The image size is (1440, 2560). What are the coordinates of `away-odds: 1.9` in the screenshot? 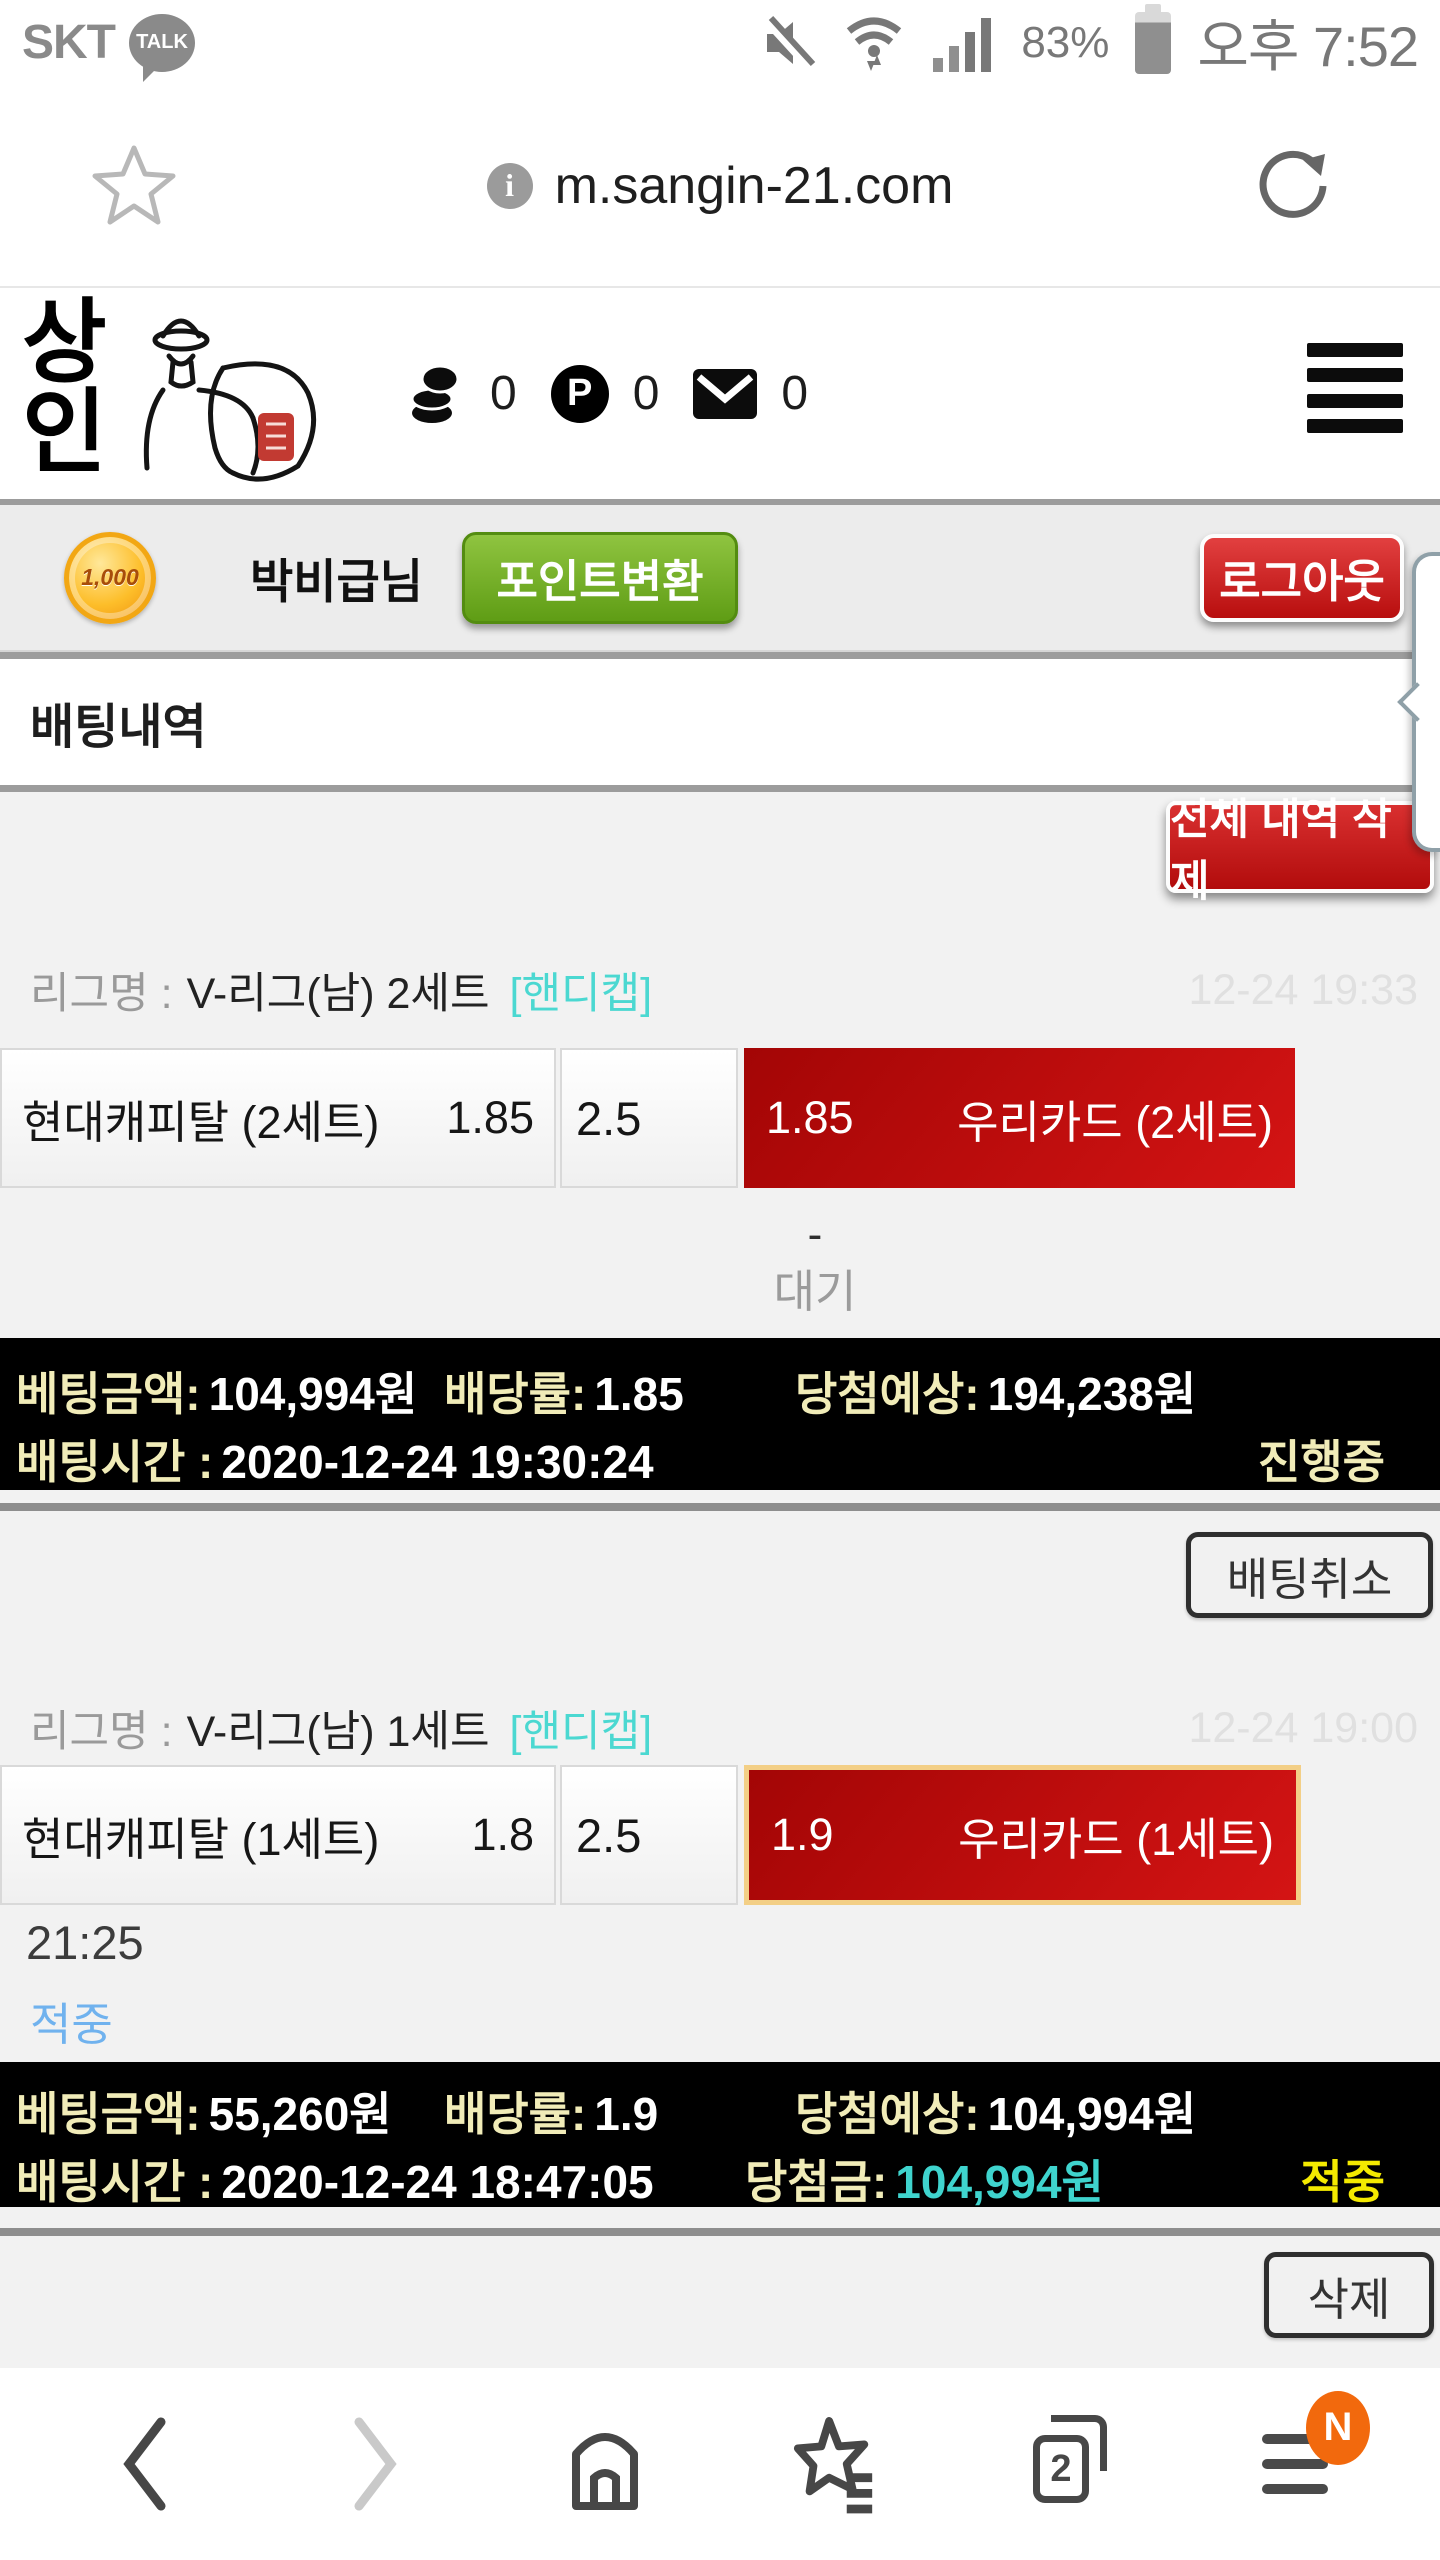 It's located at (802, 1834).